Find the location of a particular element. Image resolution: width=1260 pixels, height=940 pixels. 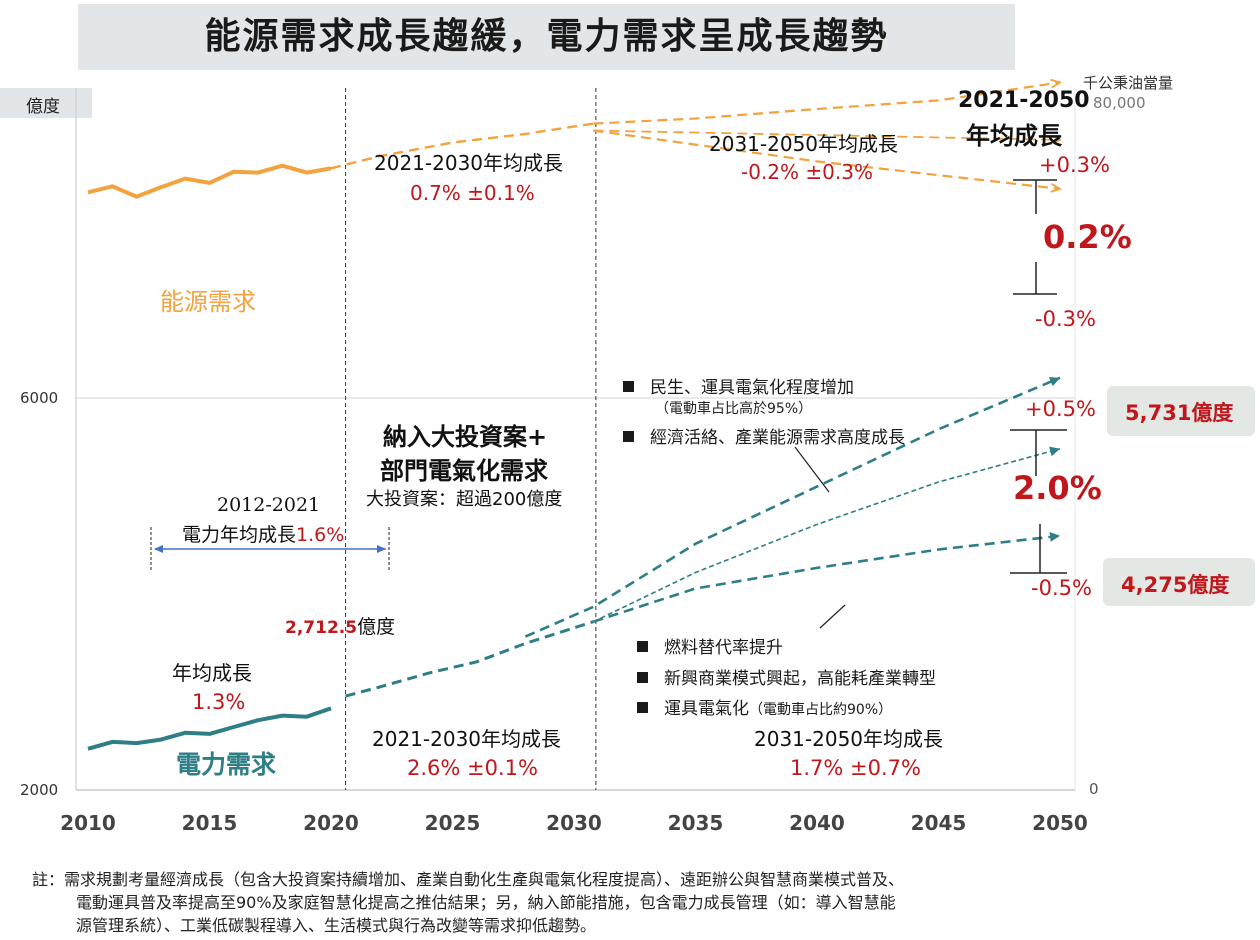

big-investment-line-2: 部門電氣化需求 is located at coordinates (464, 471).